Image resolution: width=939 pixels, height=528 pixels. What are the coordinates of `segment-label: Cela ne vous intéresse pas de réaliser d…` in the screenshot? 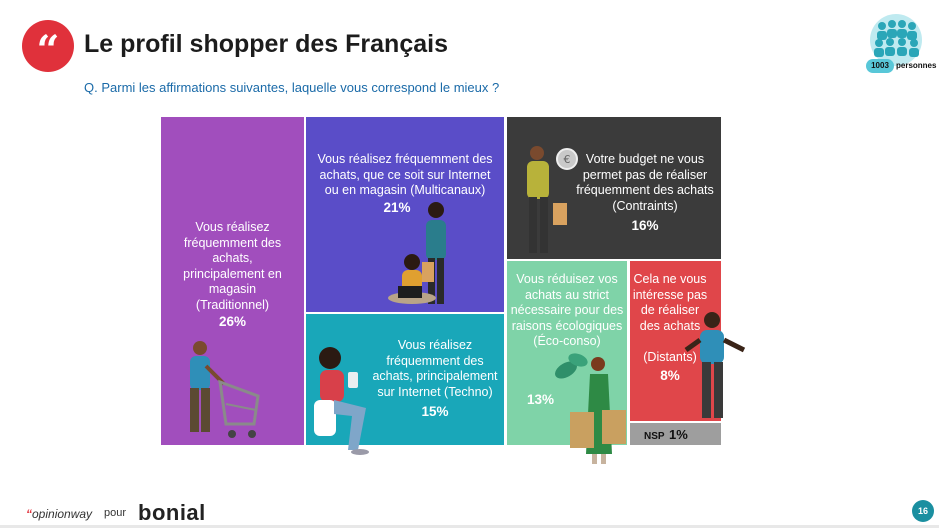 It's located at (670, 318).